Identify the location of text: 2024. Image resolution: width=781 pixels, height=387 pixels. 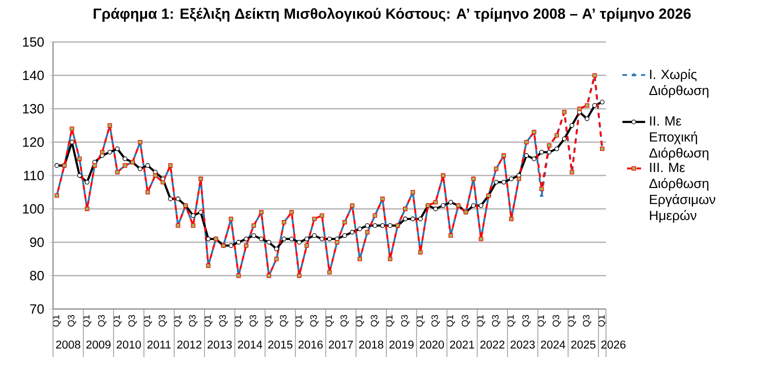
(553, 344).